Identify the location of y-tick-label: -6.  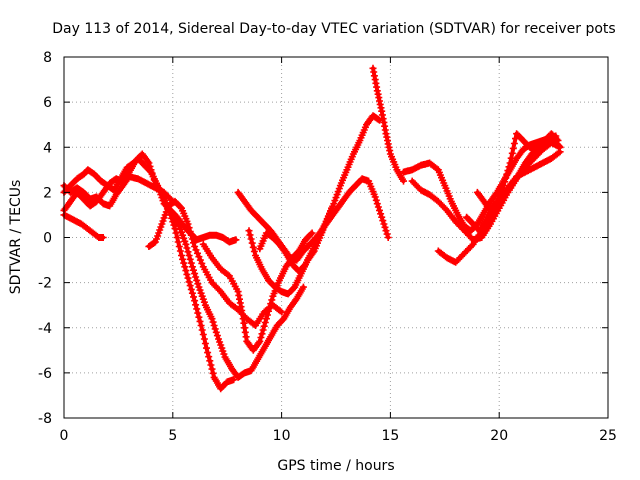
(45, 374).